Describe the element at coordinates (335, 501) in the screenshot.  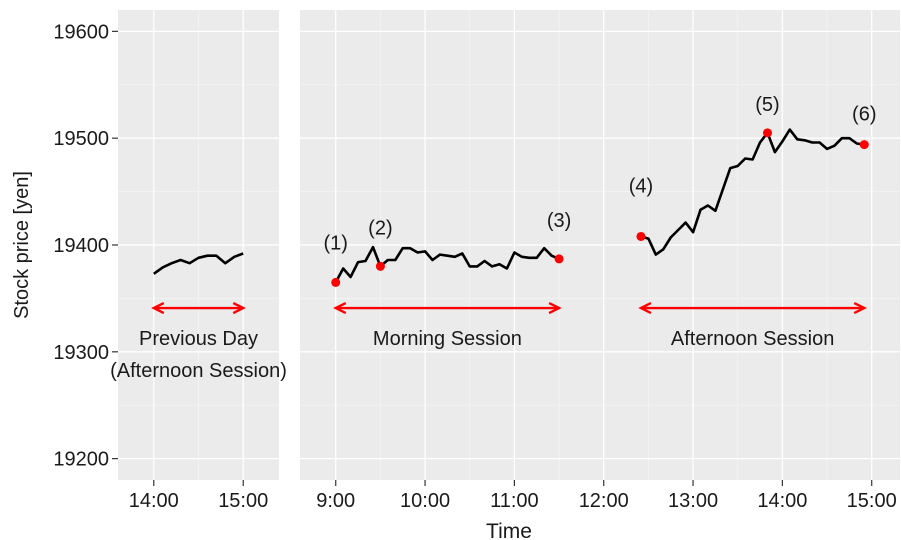
I see `x-tick-label: 9:00` at that location.